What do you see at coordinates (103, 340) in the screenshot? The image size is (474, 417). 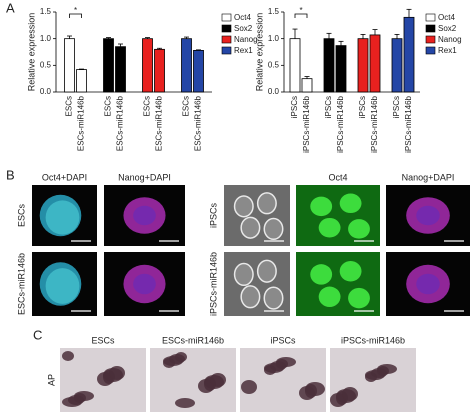 I see `column-header: ESCs` at bounding box center [103, 340].